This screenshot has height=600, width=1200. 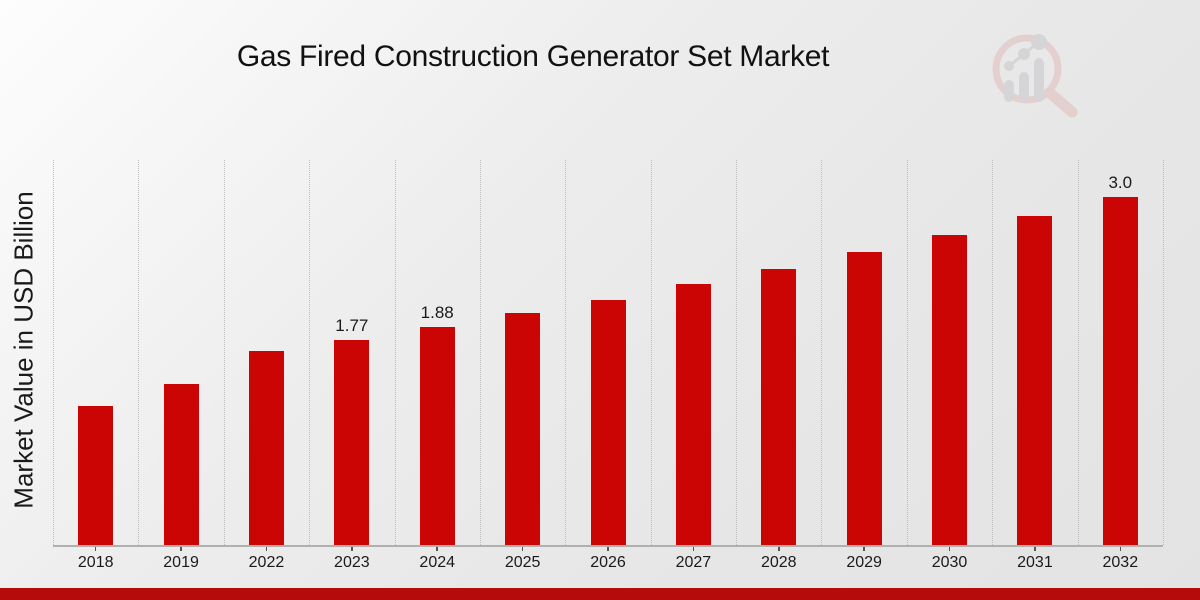 What do you see at coordinates (1035, 562) in the screenshot?
I see `x-tick-label-2031: 2031` at bounding box center [1035, 562].